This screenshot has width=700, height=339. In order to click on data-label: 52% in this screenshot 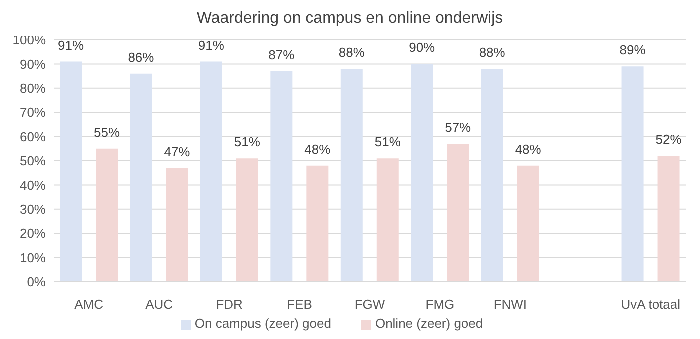, I will do `click(669, 140)`.